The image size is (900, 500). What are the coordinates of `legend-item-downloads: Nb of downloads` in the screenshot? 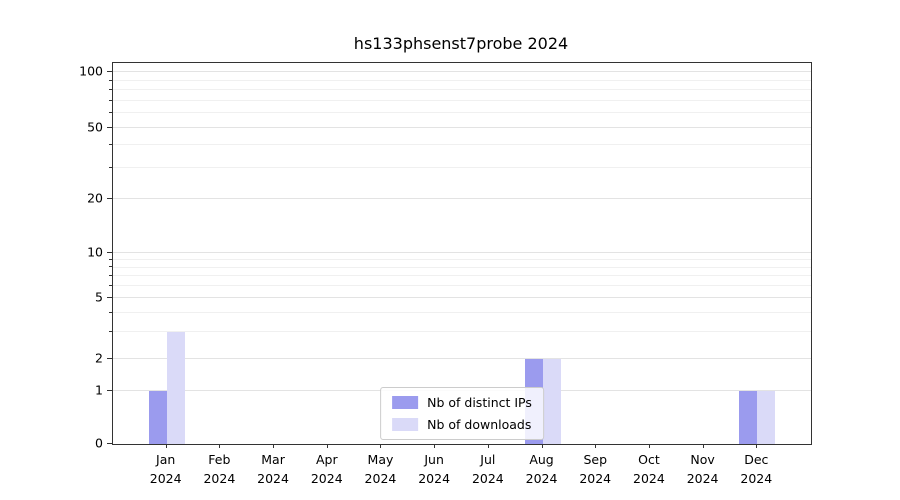 It's located at (462, 424).